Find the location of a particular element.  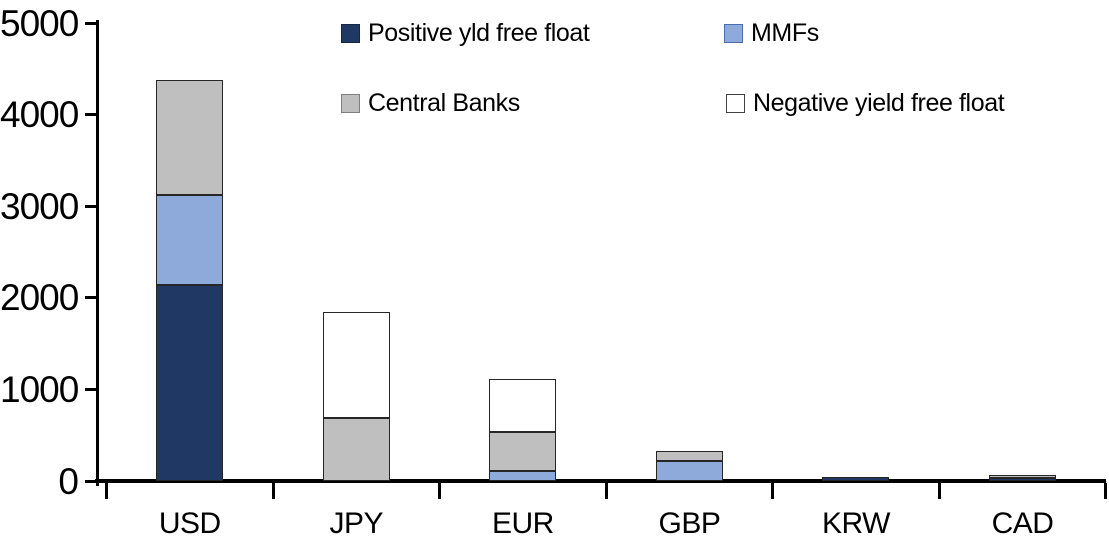

y-tick-label-2000: 2000 is located at coordinates (39, 298).